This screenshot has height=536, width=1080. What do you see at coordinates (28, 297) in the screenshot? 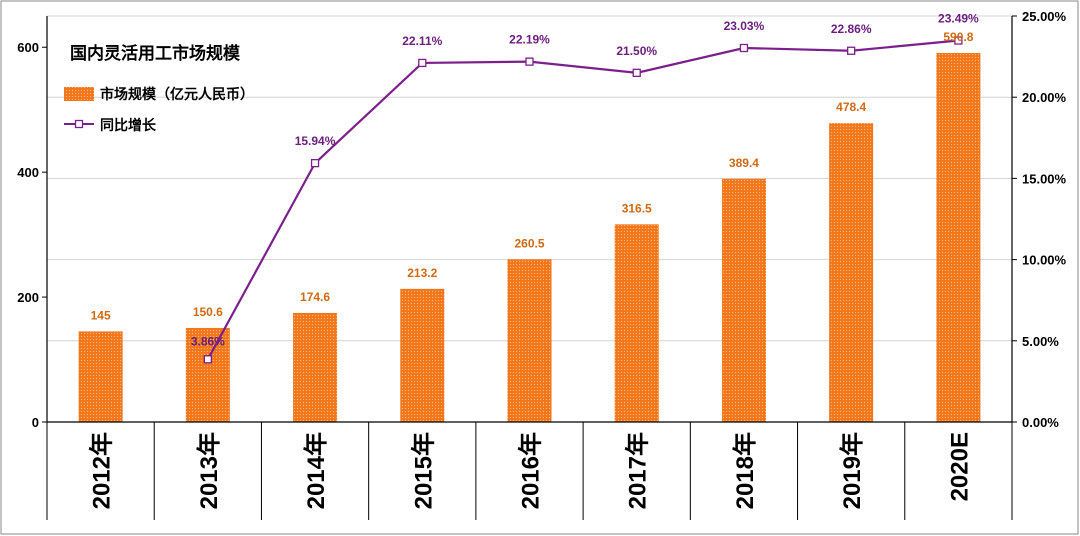
I see `y-left-tick-label: 200` at bounding box center [28, 297].